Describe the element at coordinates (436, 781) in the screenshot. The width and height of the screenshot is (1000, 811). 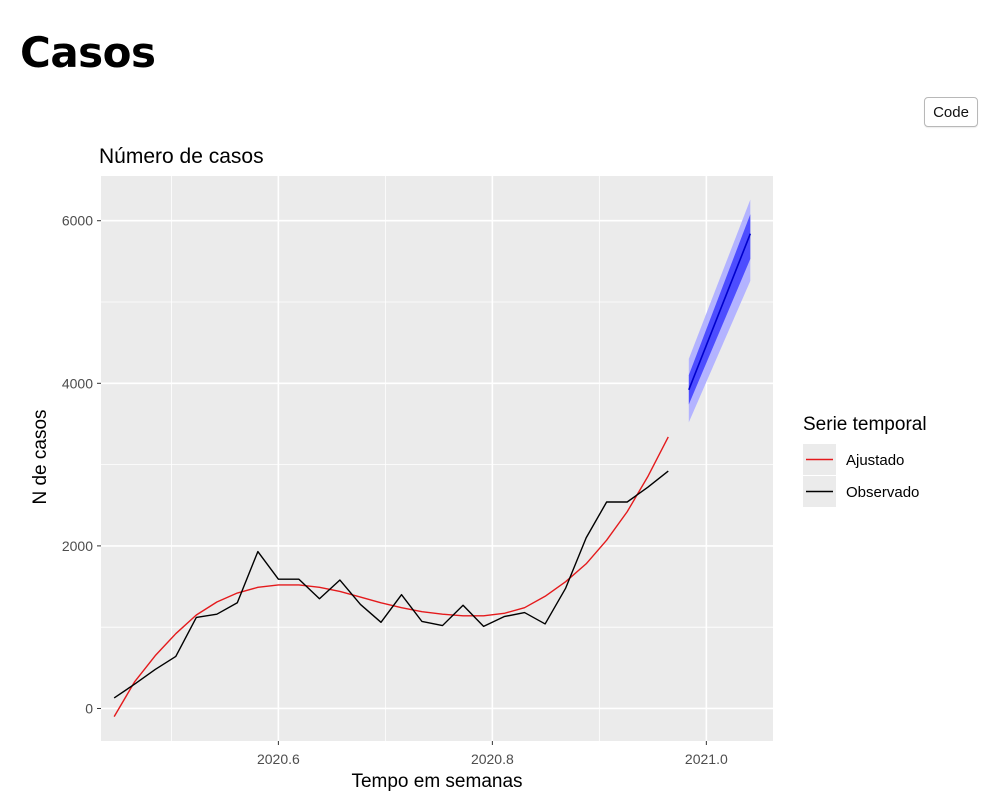
I see `x-axis-label: Tempo em semanas` at that location.